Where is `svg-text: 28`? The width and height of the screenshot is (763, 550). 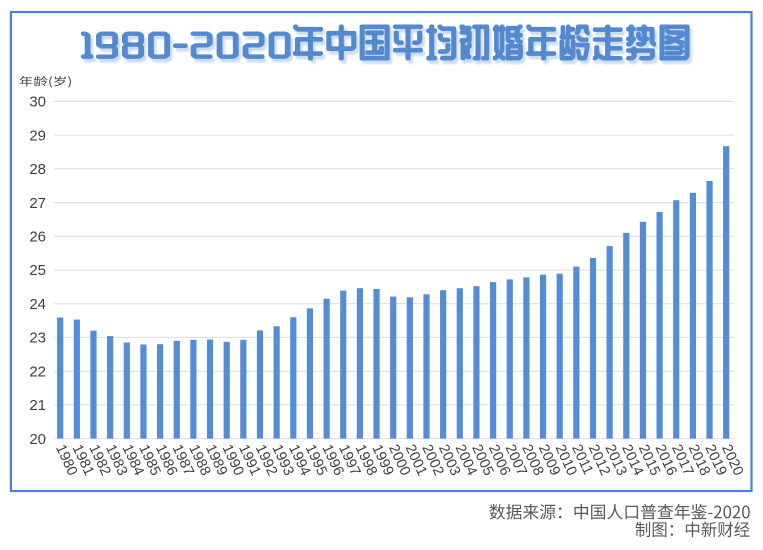 svg-text: 28 is located at coordinates (37, 169).